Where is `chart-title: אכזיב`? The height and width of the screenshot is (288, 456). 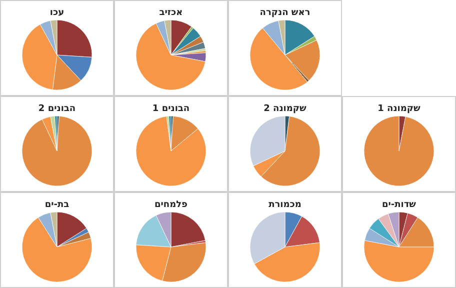
chart-title: אכזיב is located at coordinates (171, 13).